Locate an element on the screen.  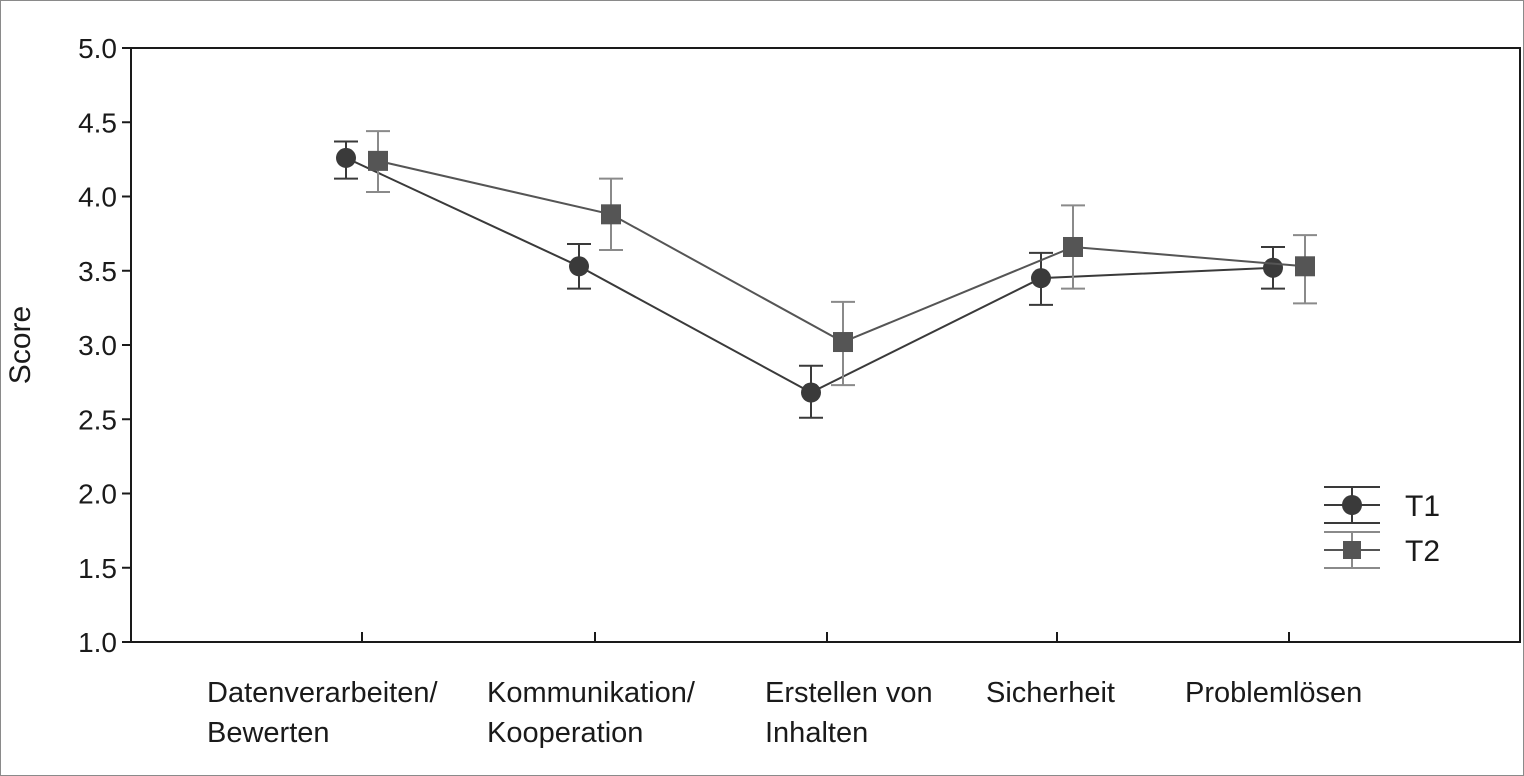
x-category-label: Sicherheit is located at coordinates (1050, 693).